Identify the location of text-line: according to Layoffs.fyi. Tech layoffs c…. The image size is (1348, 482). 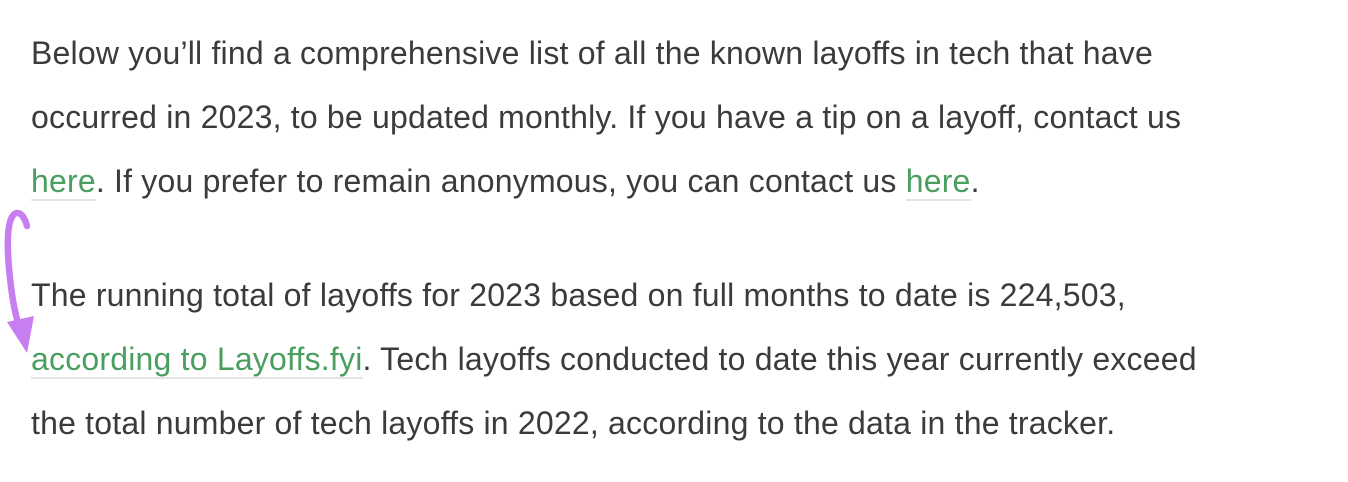
(614, 359).